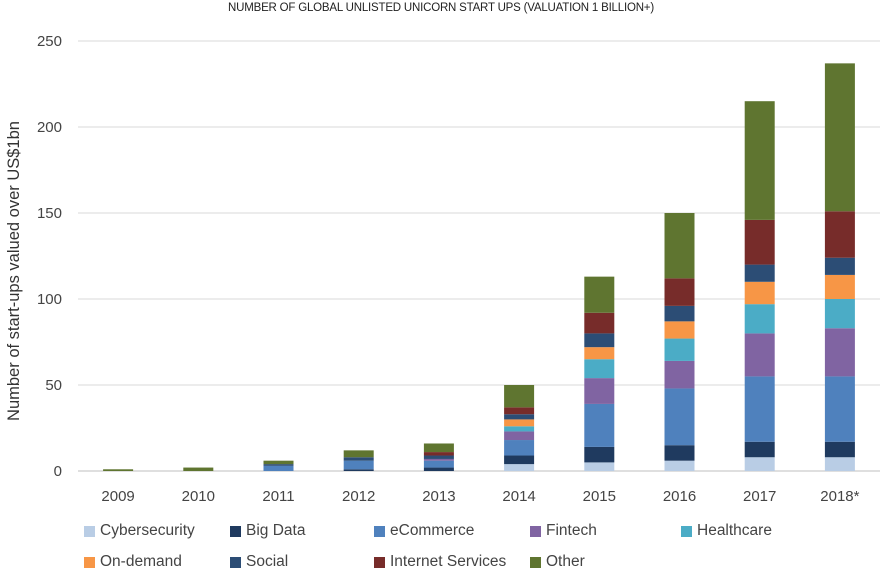 This screenshot has height=573, width=882. What do you see at coordinates (278, 496) in the screenshot?
I see `x-tick-label: 2011` at bounding box center [278, 496].